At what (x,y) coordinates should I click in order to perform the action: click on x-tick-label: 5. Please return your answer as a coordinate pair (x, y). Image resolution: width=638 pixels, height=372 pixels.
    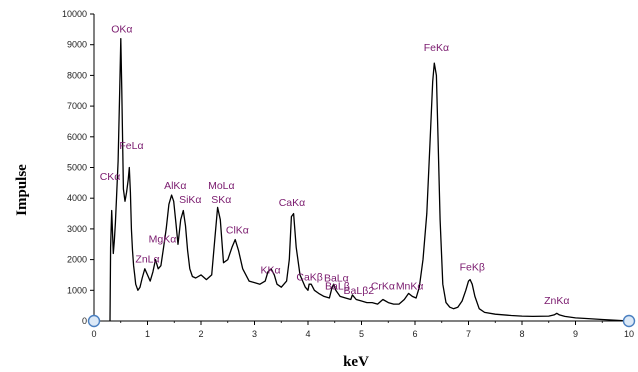
    Looking at the image, I should click on (361, 334).